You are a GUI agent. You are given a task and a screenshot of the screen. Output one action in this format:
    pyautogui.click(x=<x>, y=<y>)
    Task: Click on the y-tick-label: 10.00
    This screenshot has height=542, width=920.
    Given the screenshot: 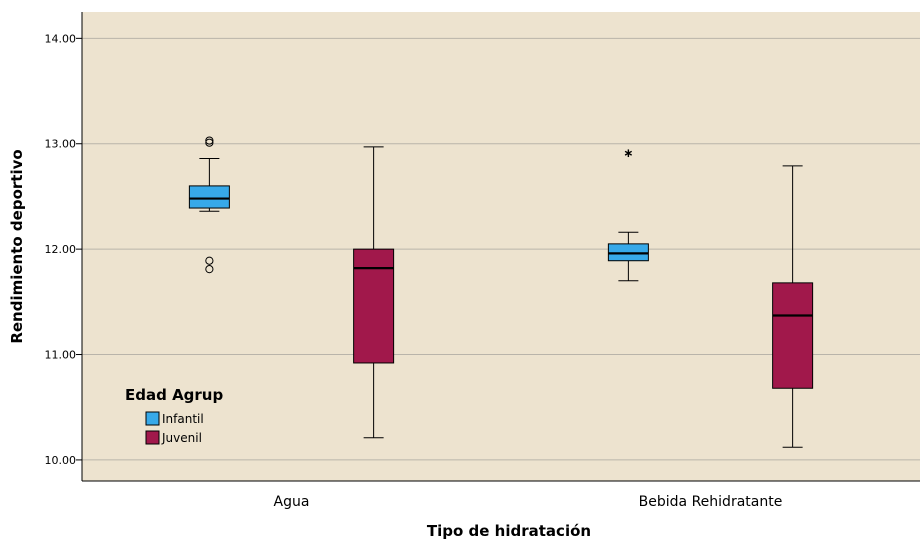 What is the action you would take?
    pyautogui.click(x=61, y=460)
    